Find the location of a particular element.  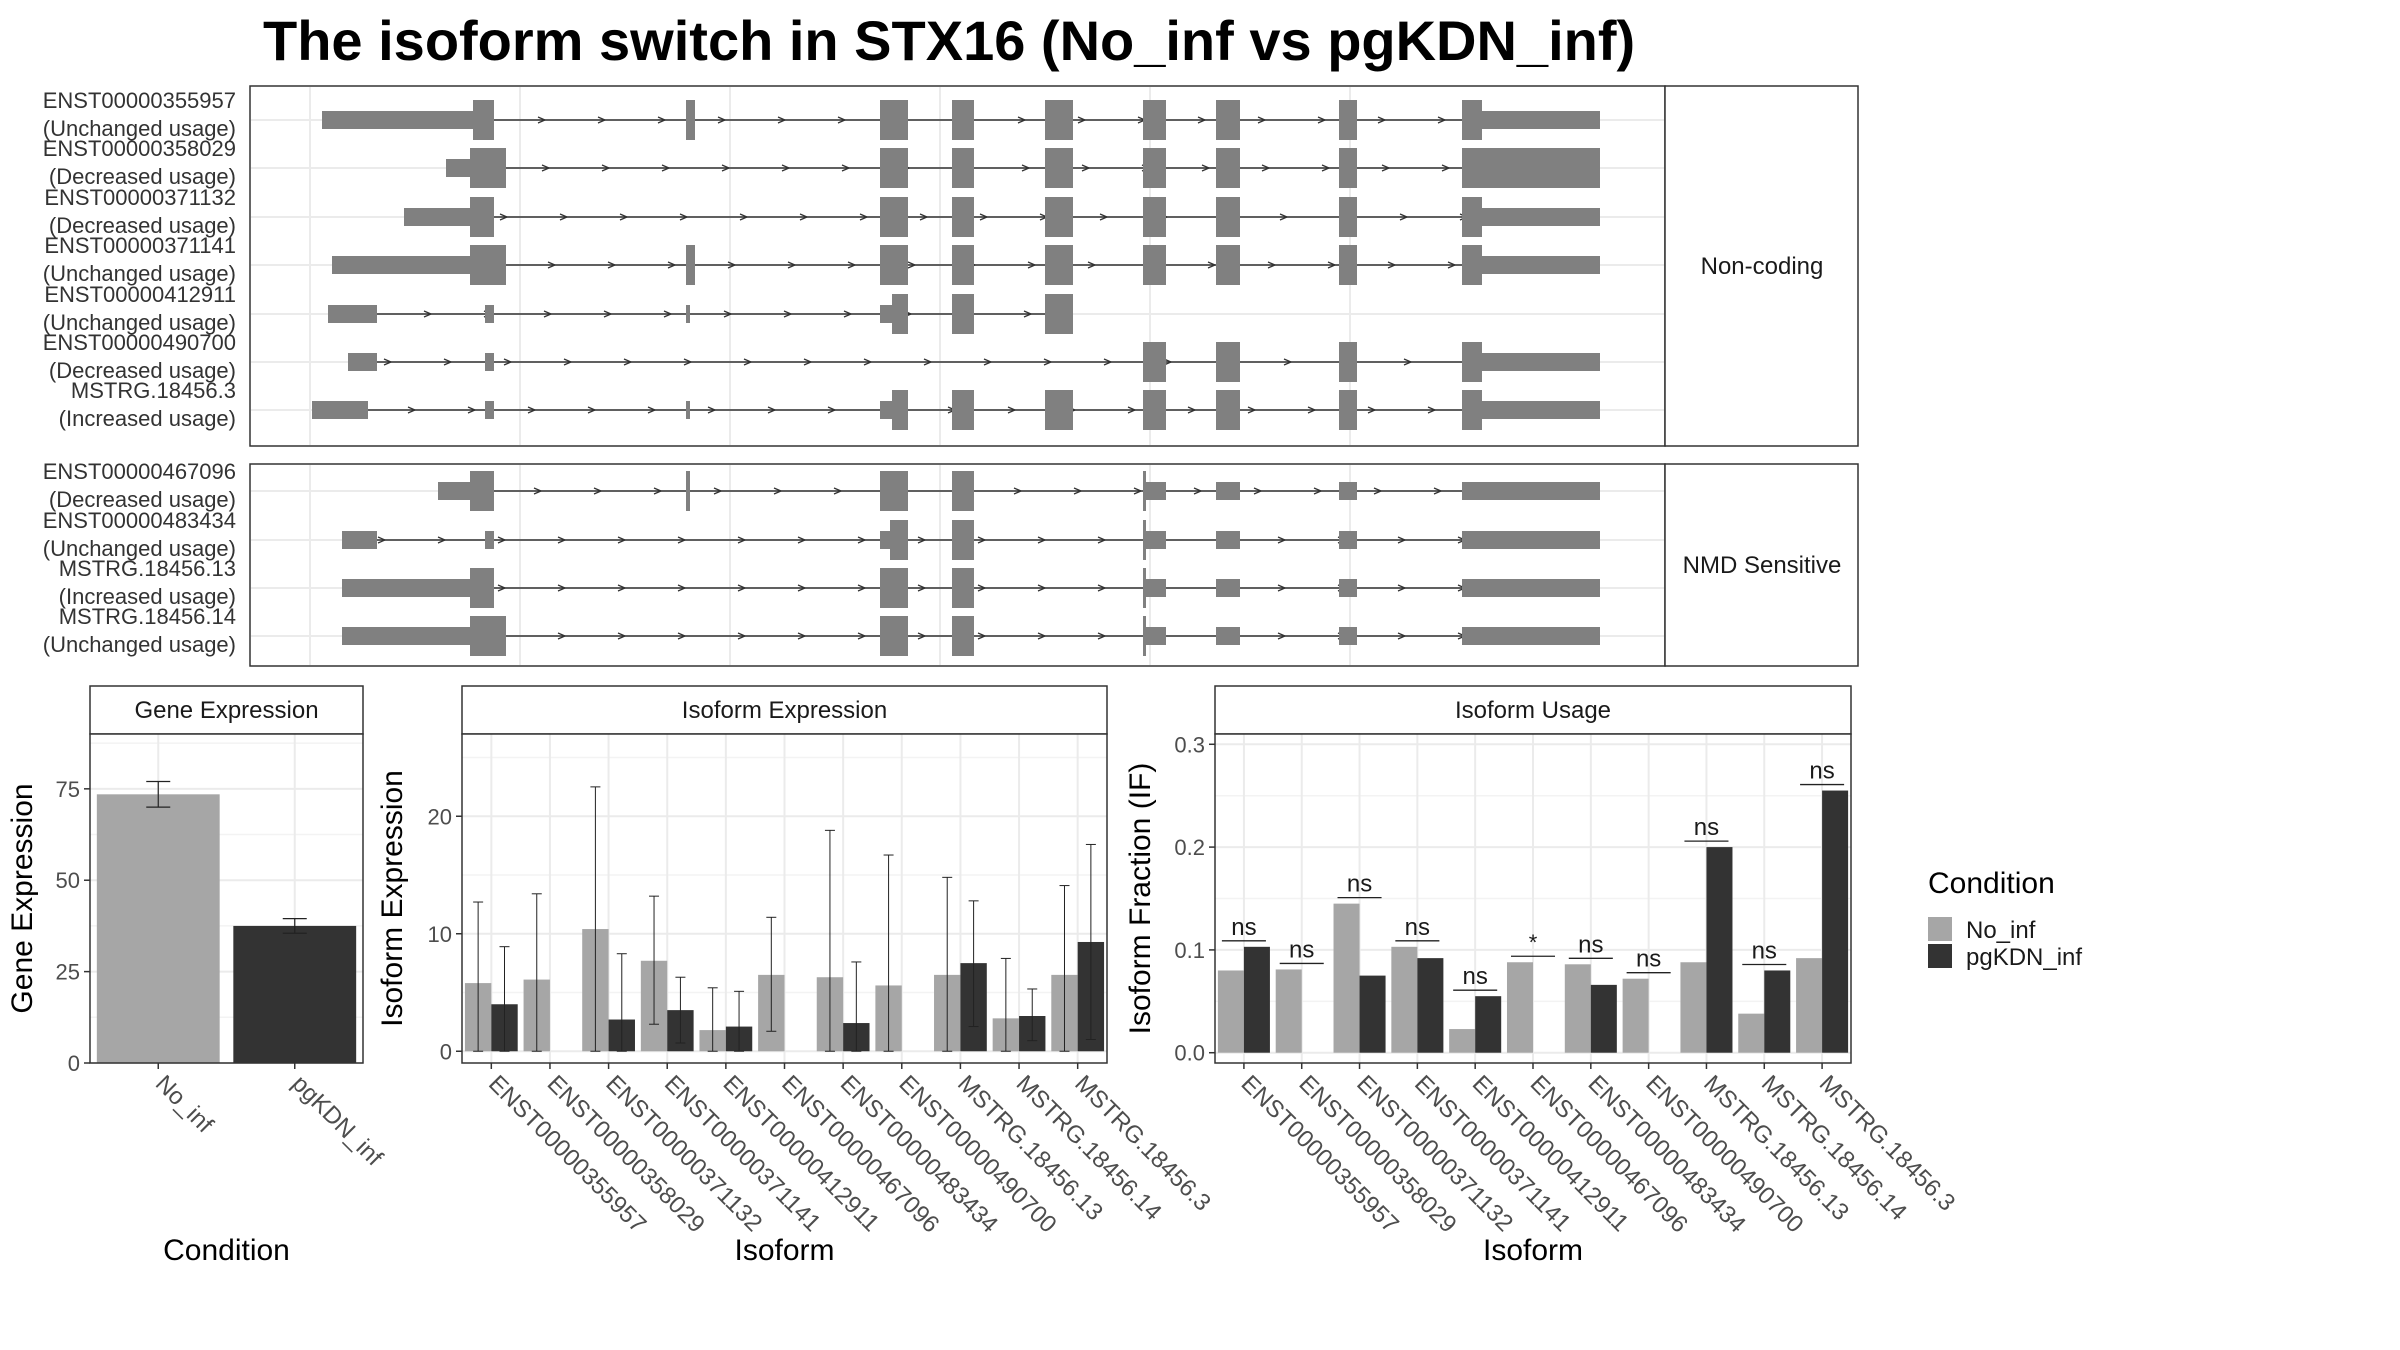

legend-swatch is located at coordinates (1940, 956).